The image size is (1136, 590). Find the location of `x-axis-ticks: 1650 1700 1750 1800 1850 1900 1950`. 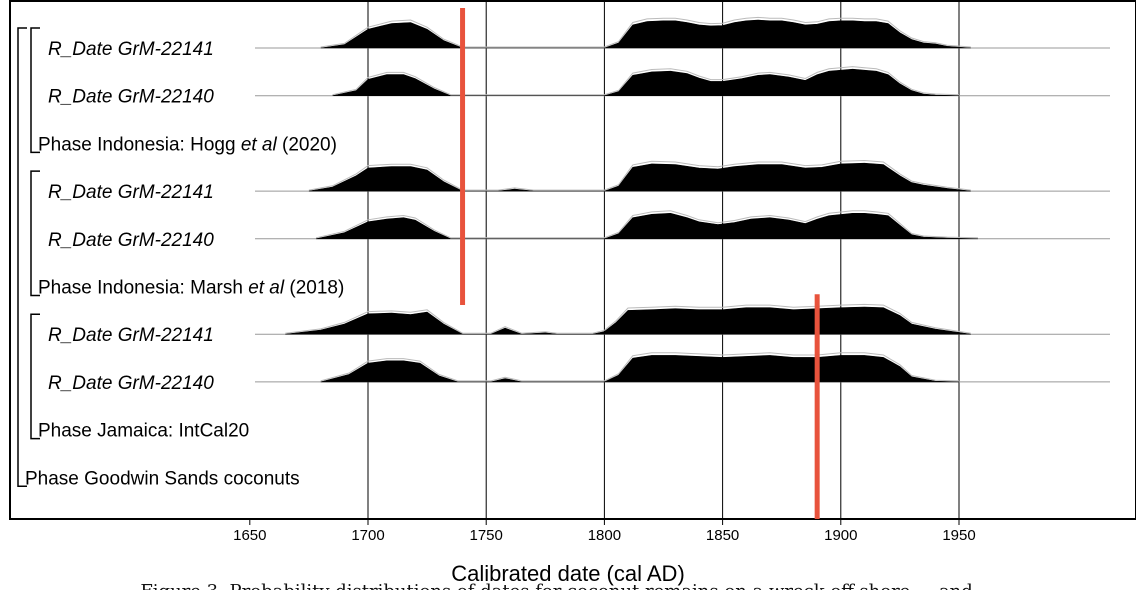

x-axis-ticks: 1650 1700 1750 1800 1850 1900 1950 is located at coordinates (604, 531).